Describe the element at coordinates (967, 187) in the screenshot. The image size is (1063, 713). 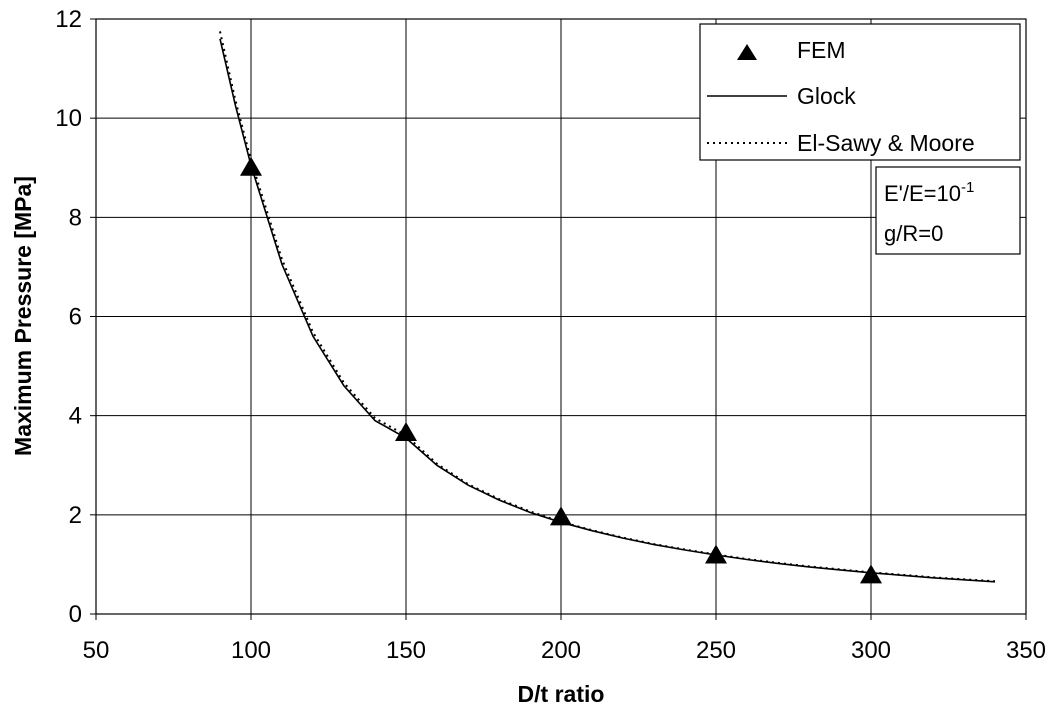
I see `annotation-exponent: -1` at that location.